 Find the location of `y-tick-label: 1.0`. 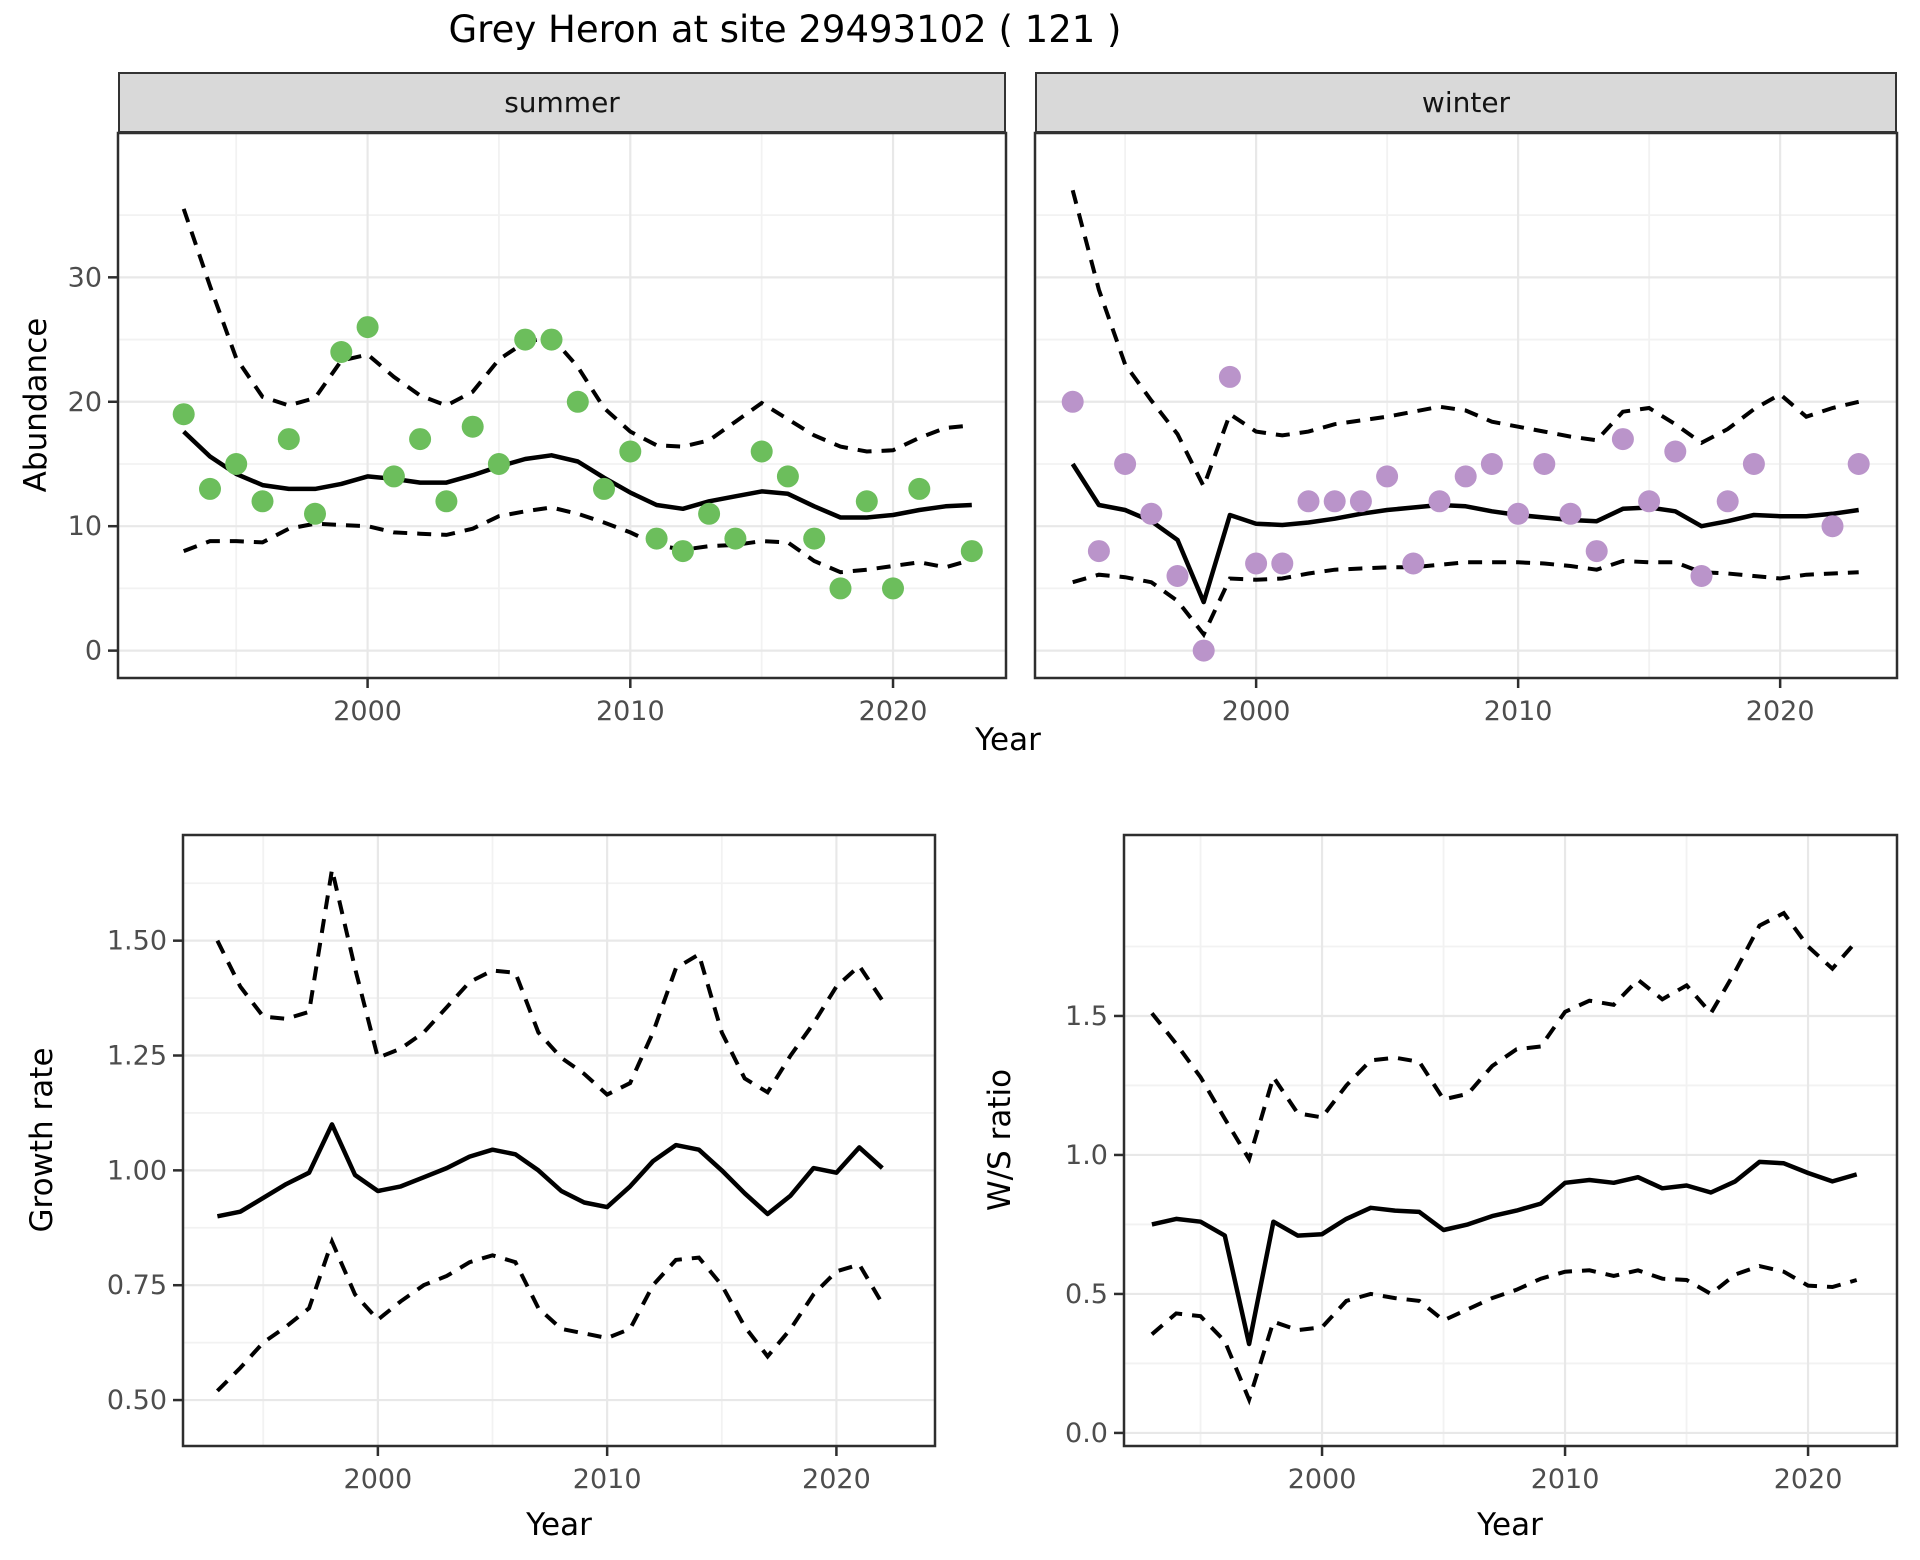

y-tick-label: 1.0 is located at coordinates (1086, 1155).